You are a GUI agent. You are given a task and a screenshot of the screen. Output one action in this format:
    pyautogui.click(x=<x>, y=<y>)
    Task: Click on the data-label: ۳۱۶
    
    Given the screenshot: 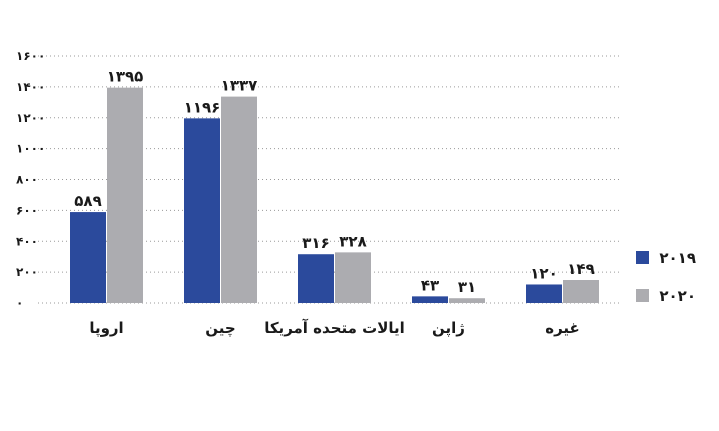 What is the action you would take?
    pyautogui.click(x=315, y=243)
    